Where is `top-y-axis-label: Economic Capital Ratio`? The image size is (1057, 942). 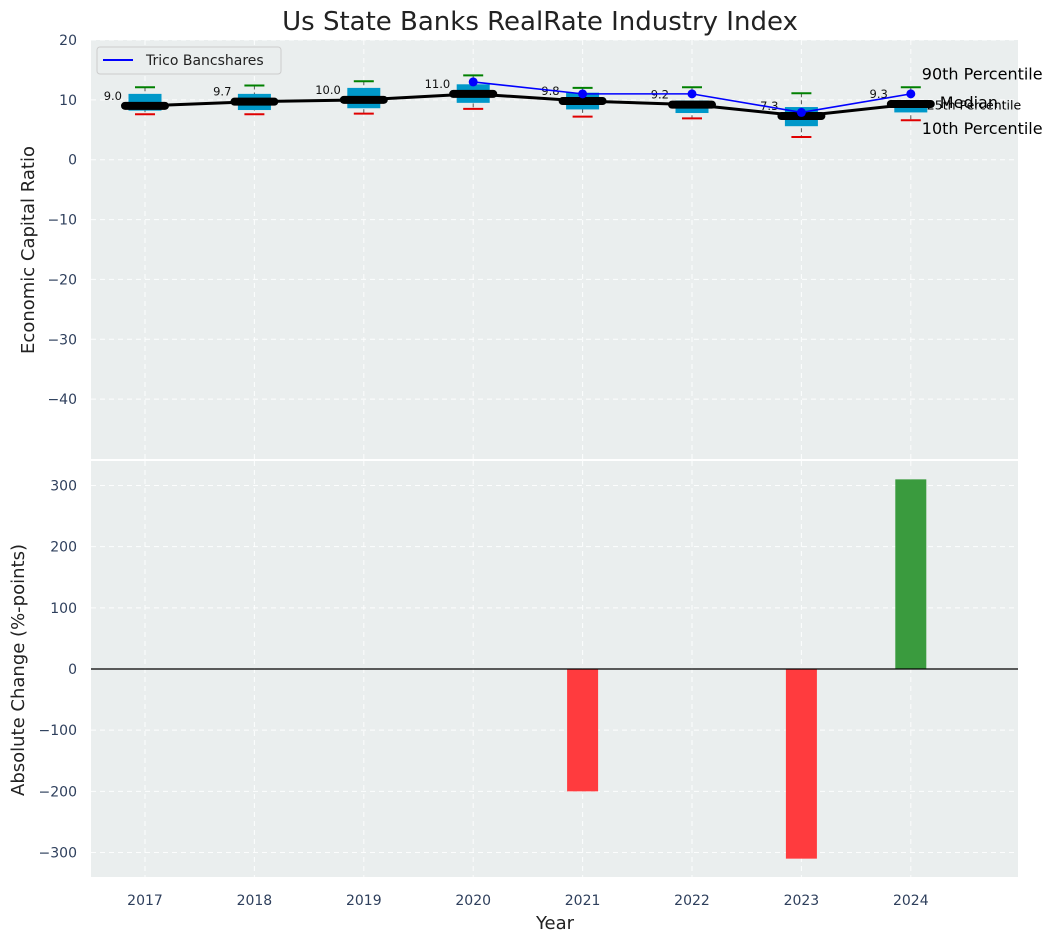
top-y-axis-label: Economic Capital Ratio is located at coordinates (28, 250).